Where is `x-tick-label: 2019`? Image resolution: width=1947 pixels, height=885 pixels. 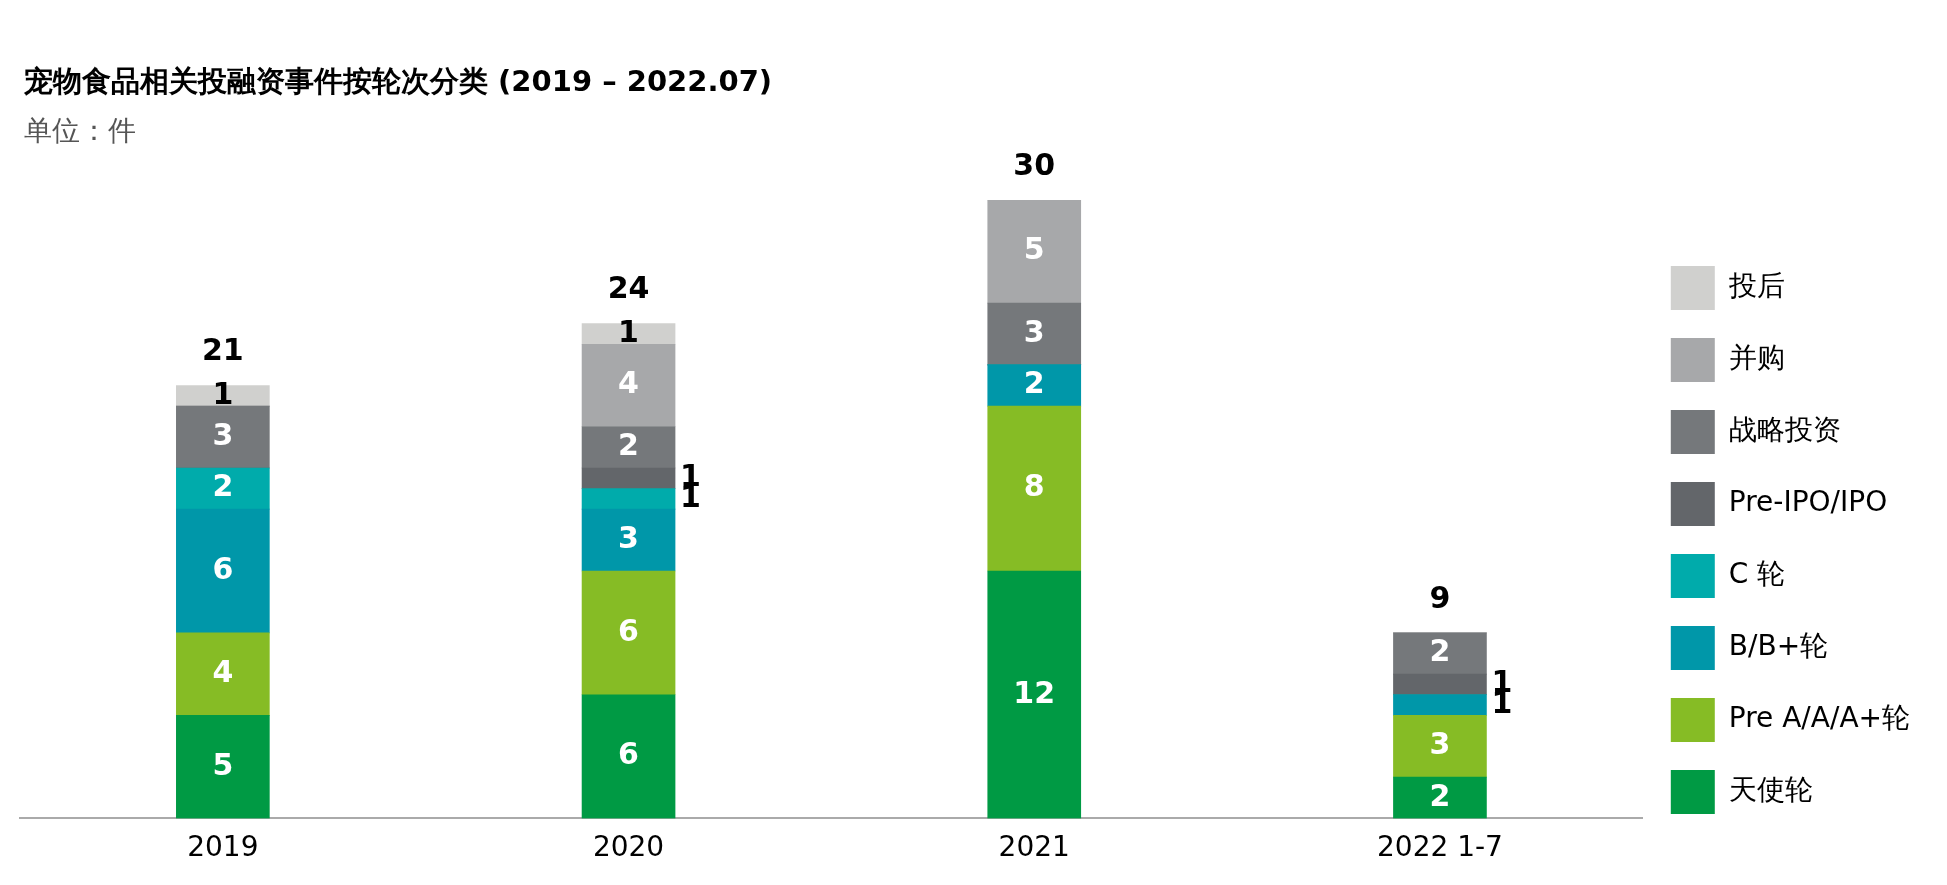 x-tick-label: 2019 is located at coordinates (223, 847).